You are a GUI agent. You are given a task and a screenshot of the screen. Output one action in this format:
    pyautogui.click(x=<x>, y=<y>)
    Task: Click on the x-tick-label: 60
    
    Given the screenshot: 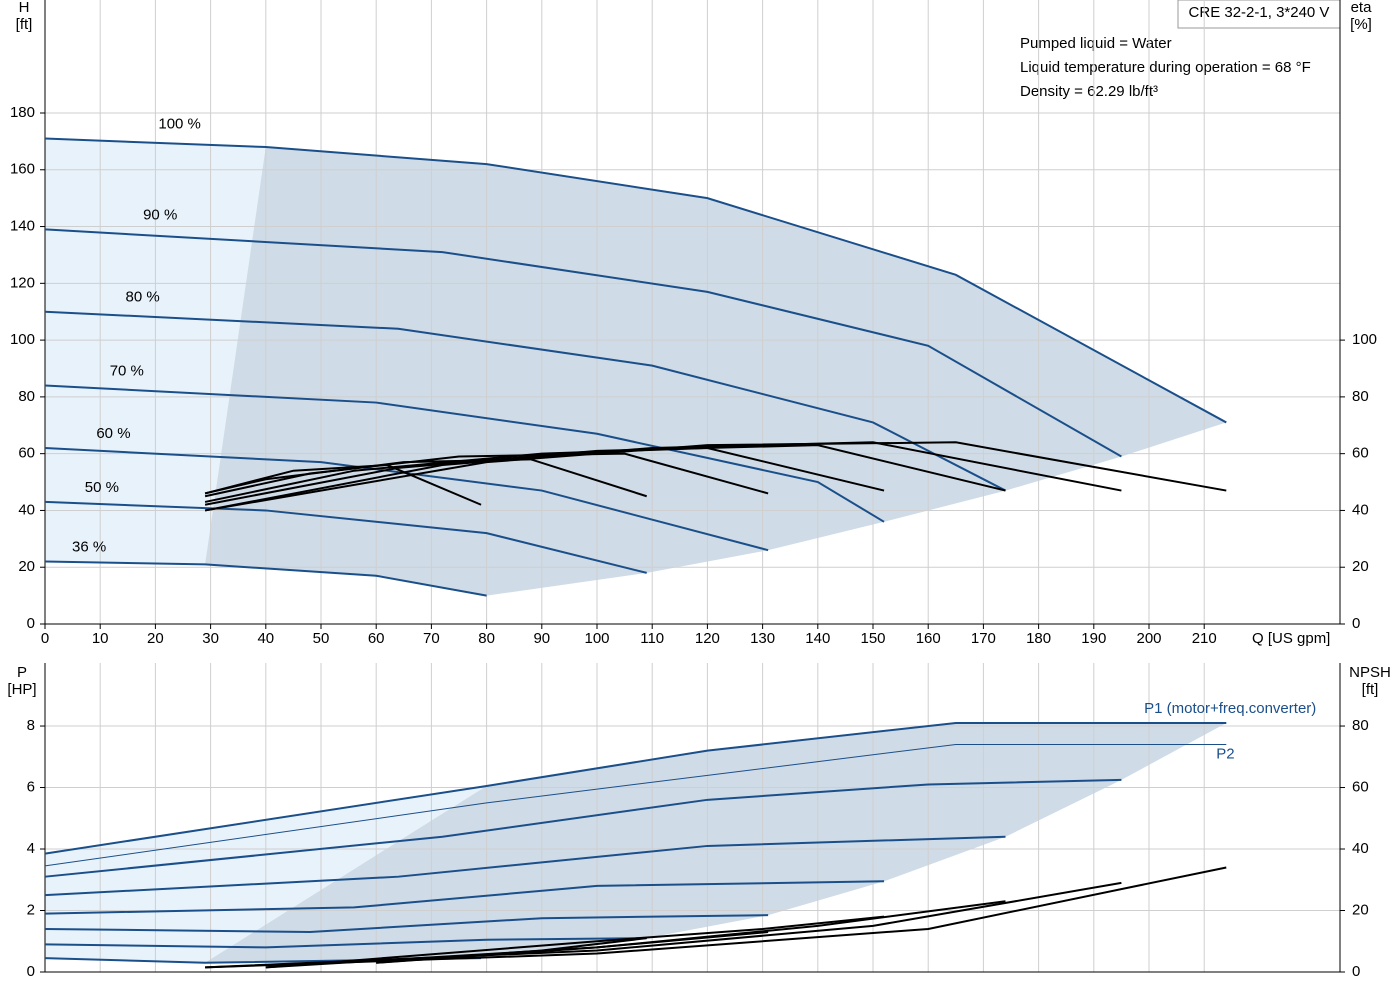 What is the action you would take?
    pyautogui.click(x=376, y=638)
    